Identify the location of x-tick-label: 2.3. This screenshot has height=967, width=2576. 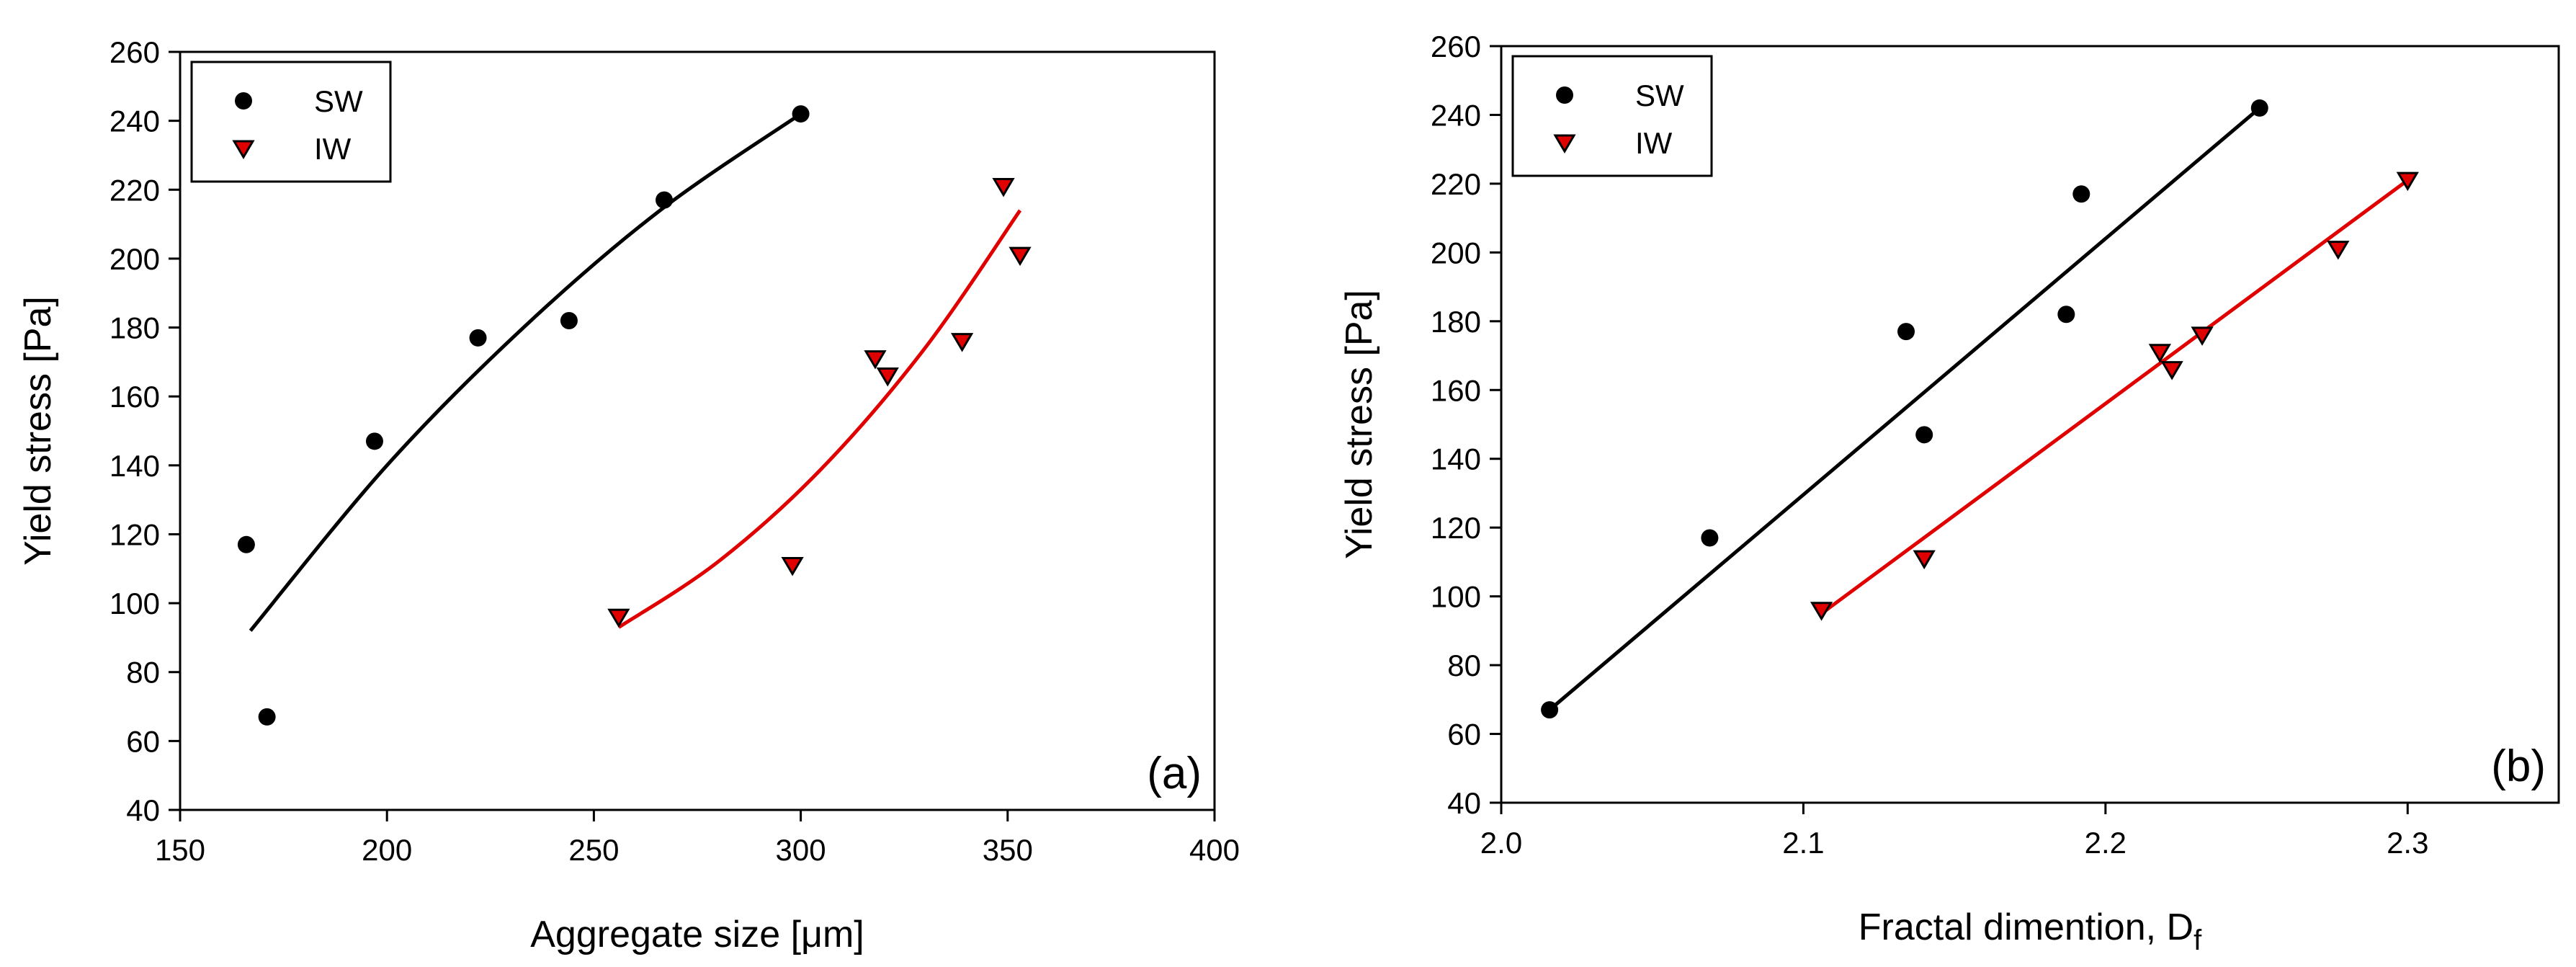
(2407, 843).